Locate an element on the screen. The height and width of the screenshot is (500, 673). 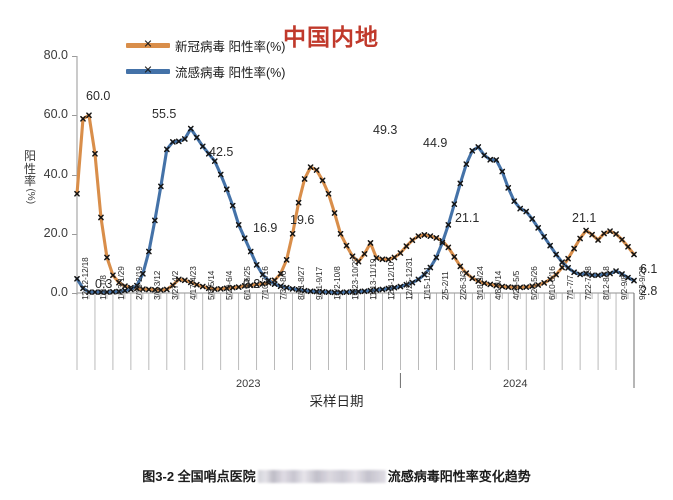
y-axis-title-text: 阳性率 is located at coordinates (29, 169).